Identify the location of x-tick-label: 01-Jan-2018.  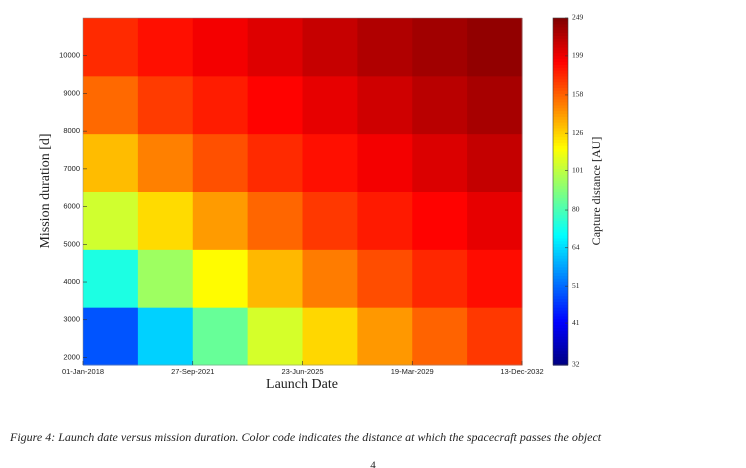
(83, 371).